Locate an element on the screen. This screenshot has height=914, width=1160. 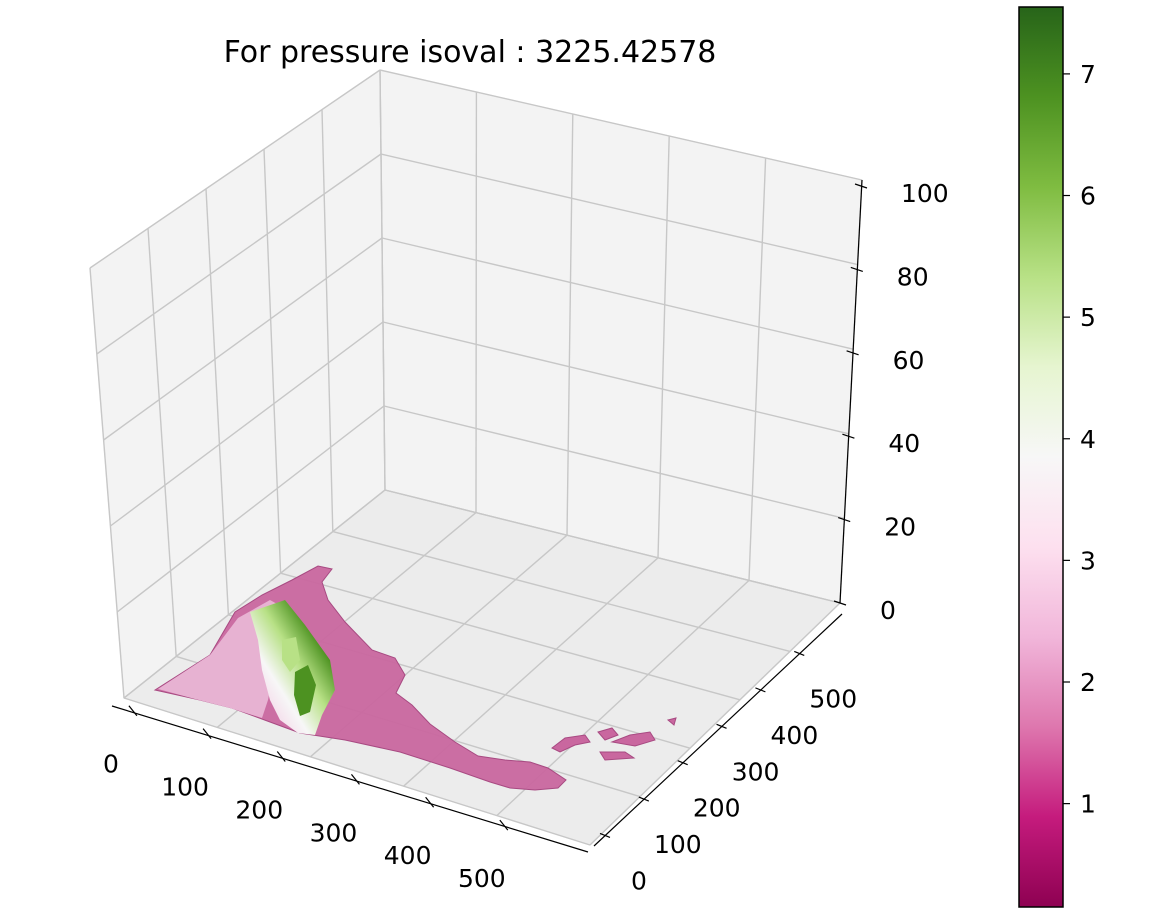
z-axis-line is located at coordinates (851, 391).